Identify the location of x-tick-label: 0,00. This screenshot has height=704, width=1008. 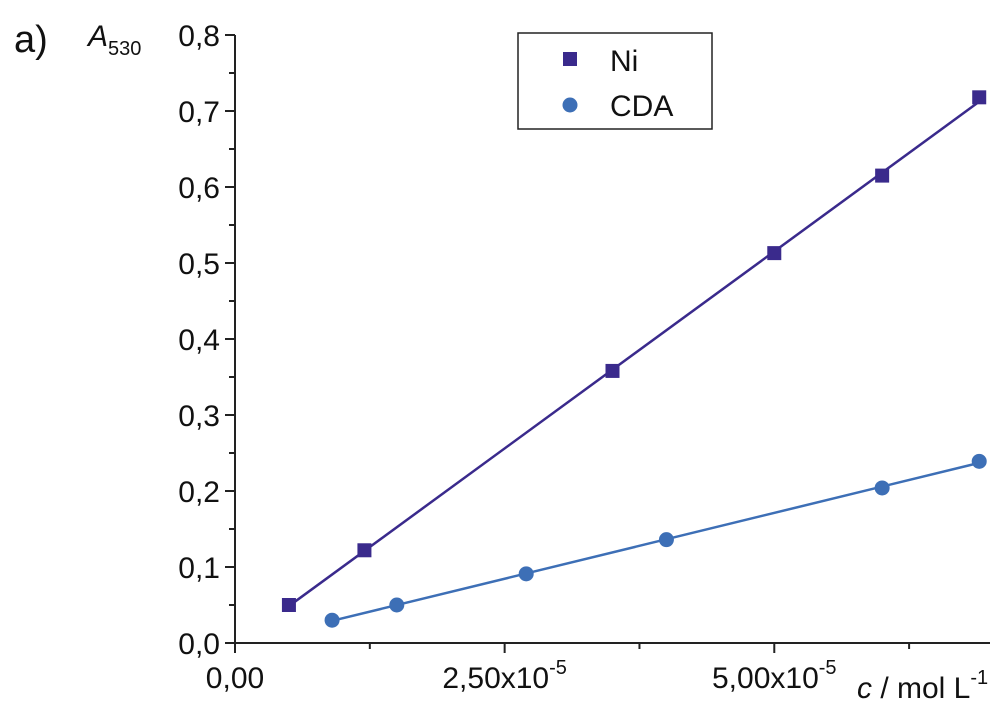
(235, 678).